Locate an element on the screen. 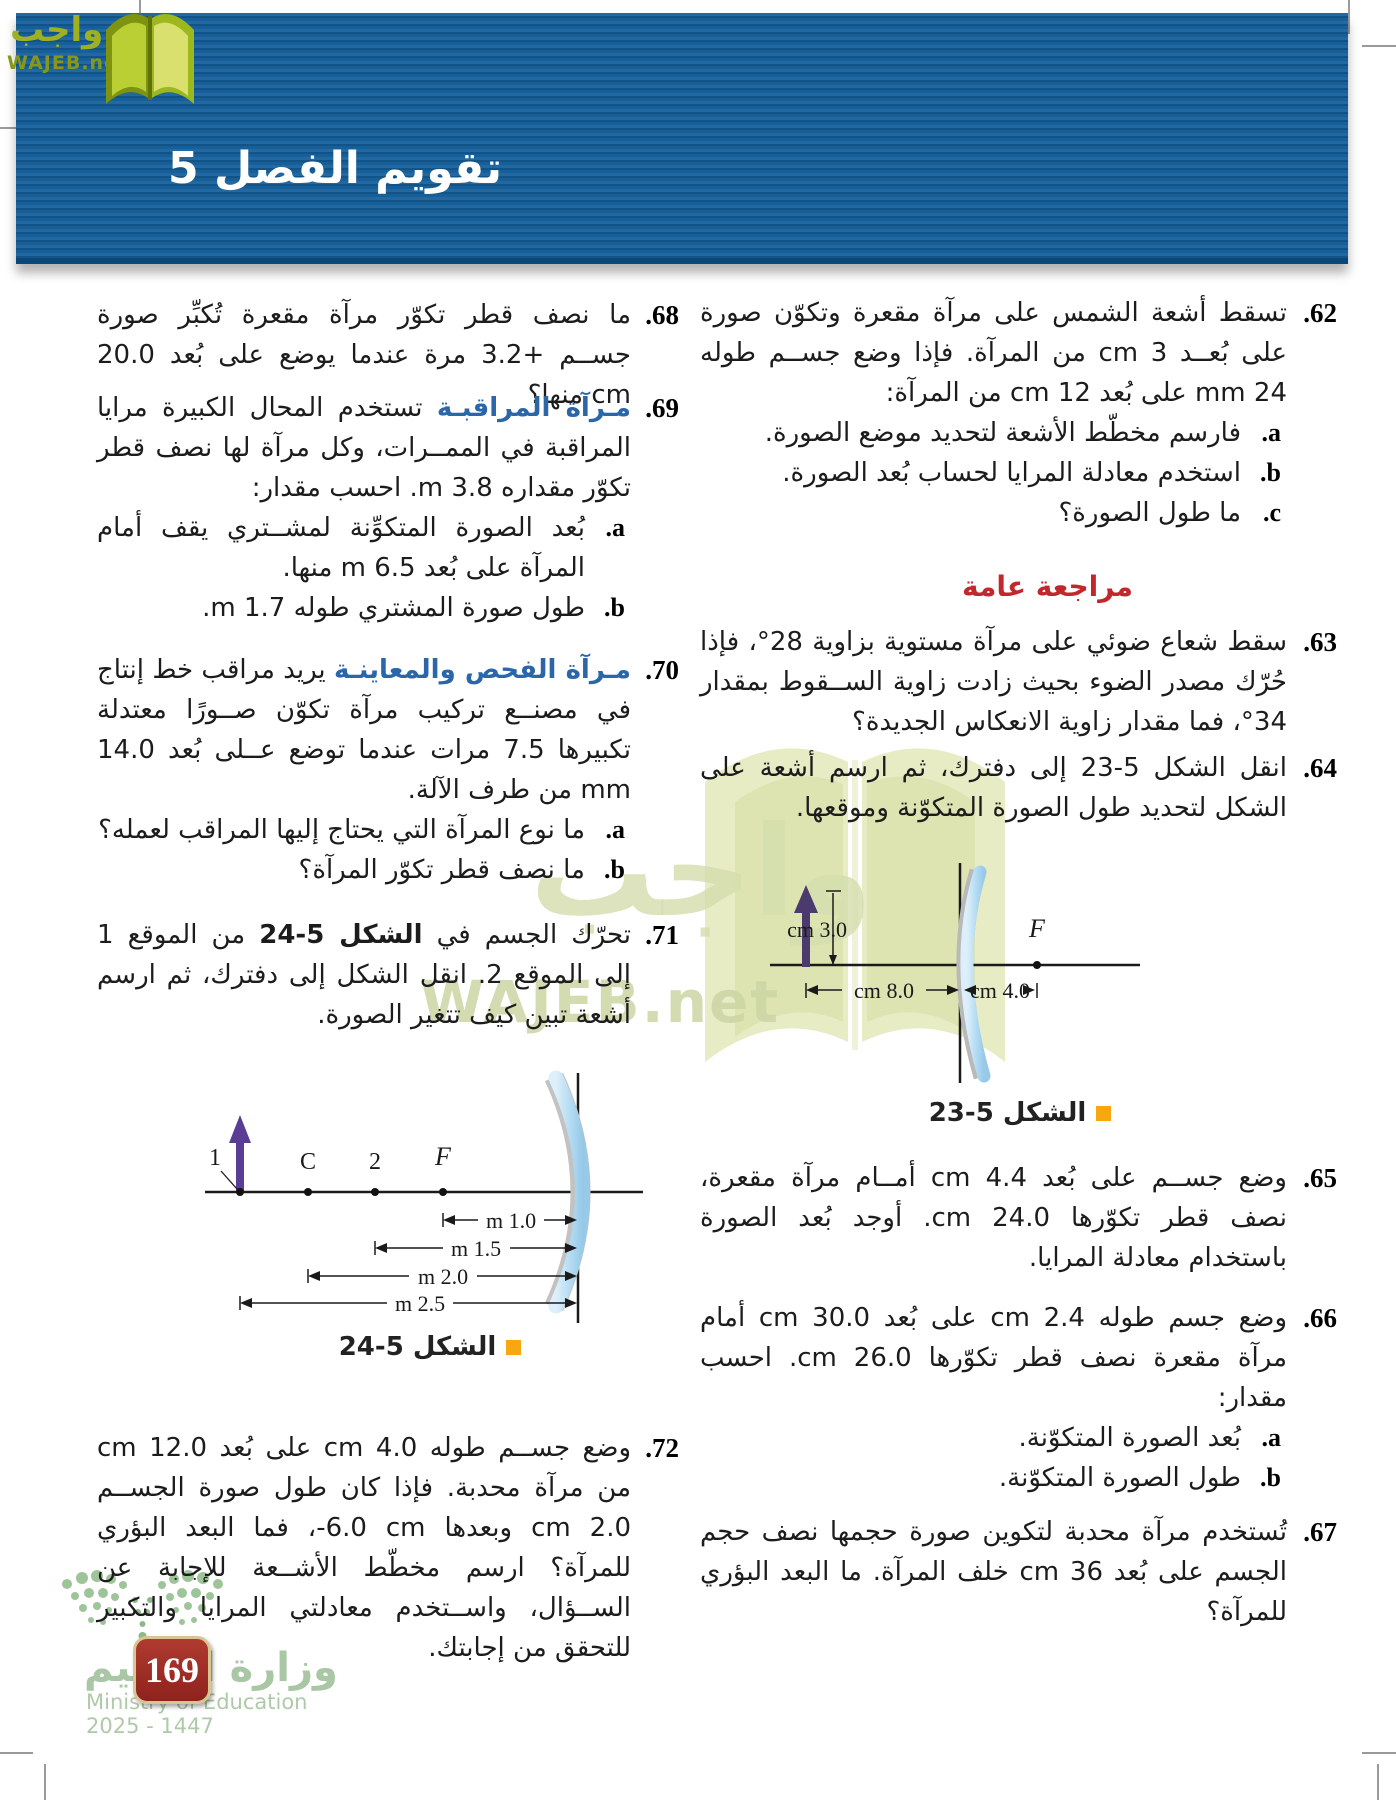 The height and width of the screenshot is (1800, 1396). dim-1-label: 1.0 m is located at coordinates (511, 1220).